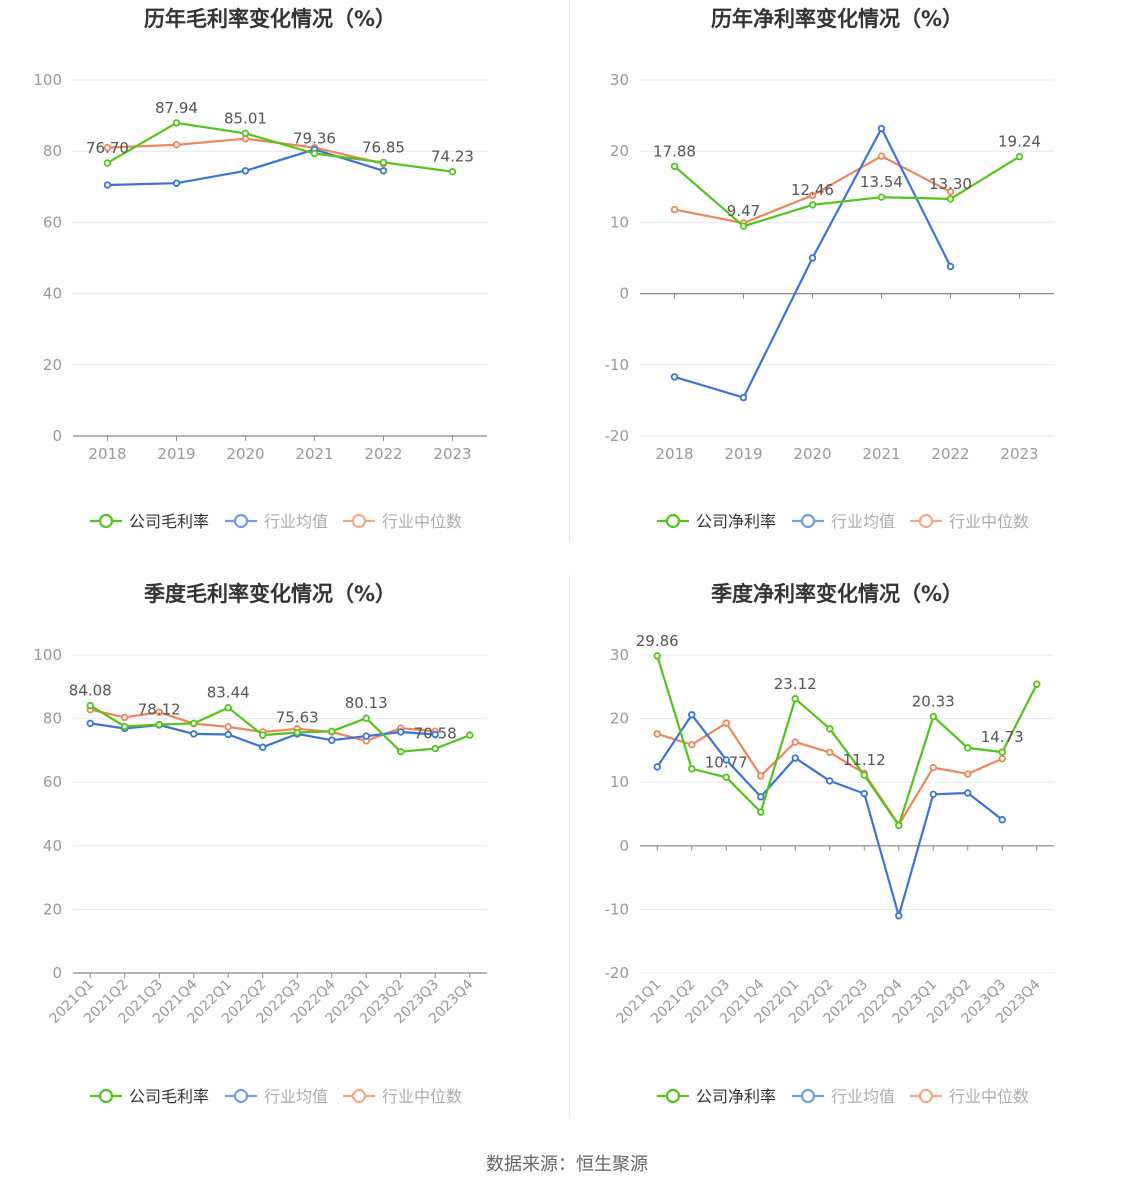 This screenshot has width=1134, height=1188. I want to click on y-tick-label: 60, so click(52, 782).